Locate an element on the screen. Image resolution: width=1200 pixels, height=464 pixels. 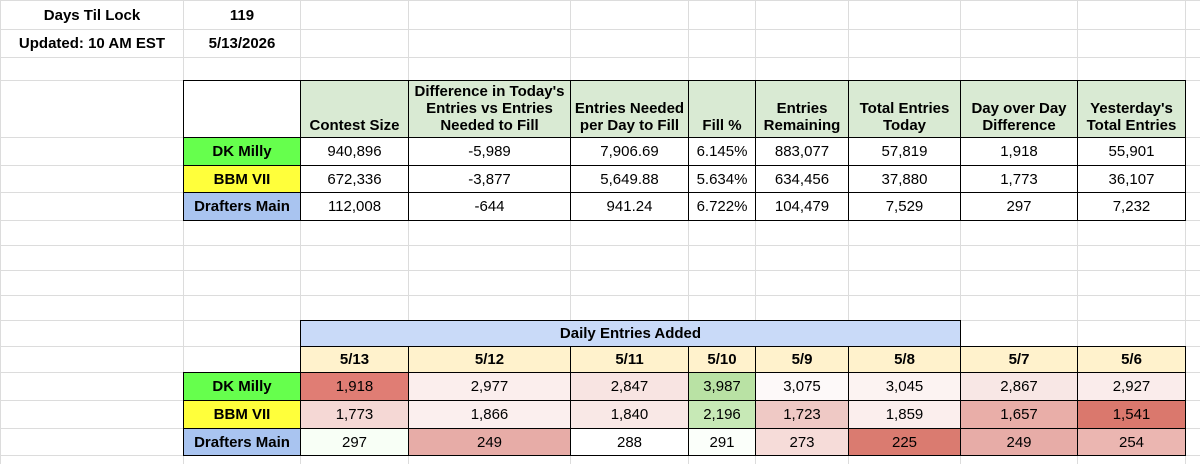
date-header: 5/7 is located at coordinates (1019, 359).